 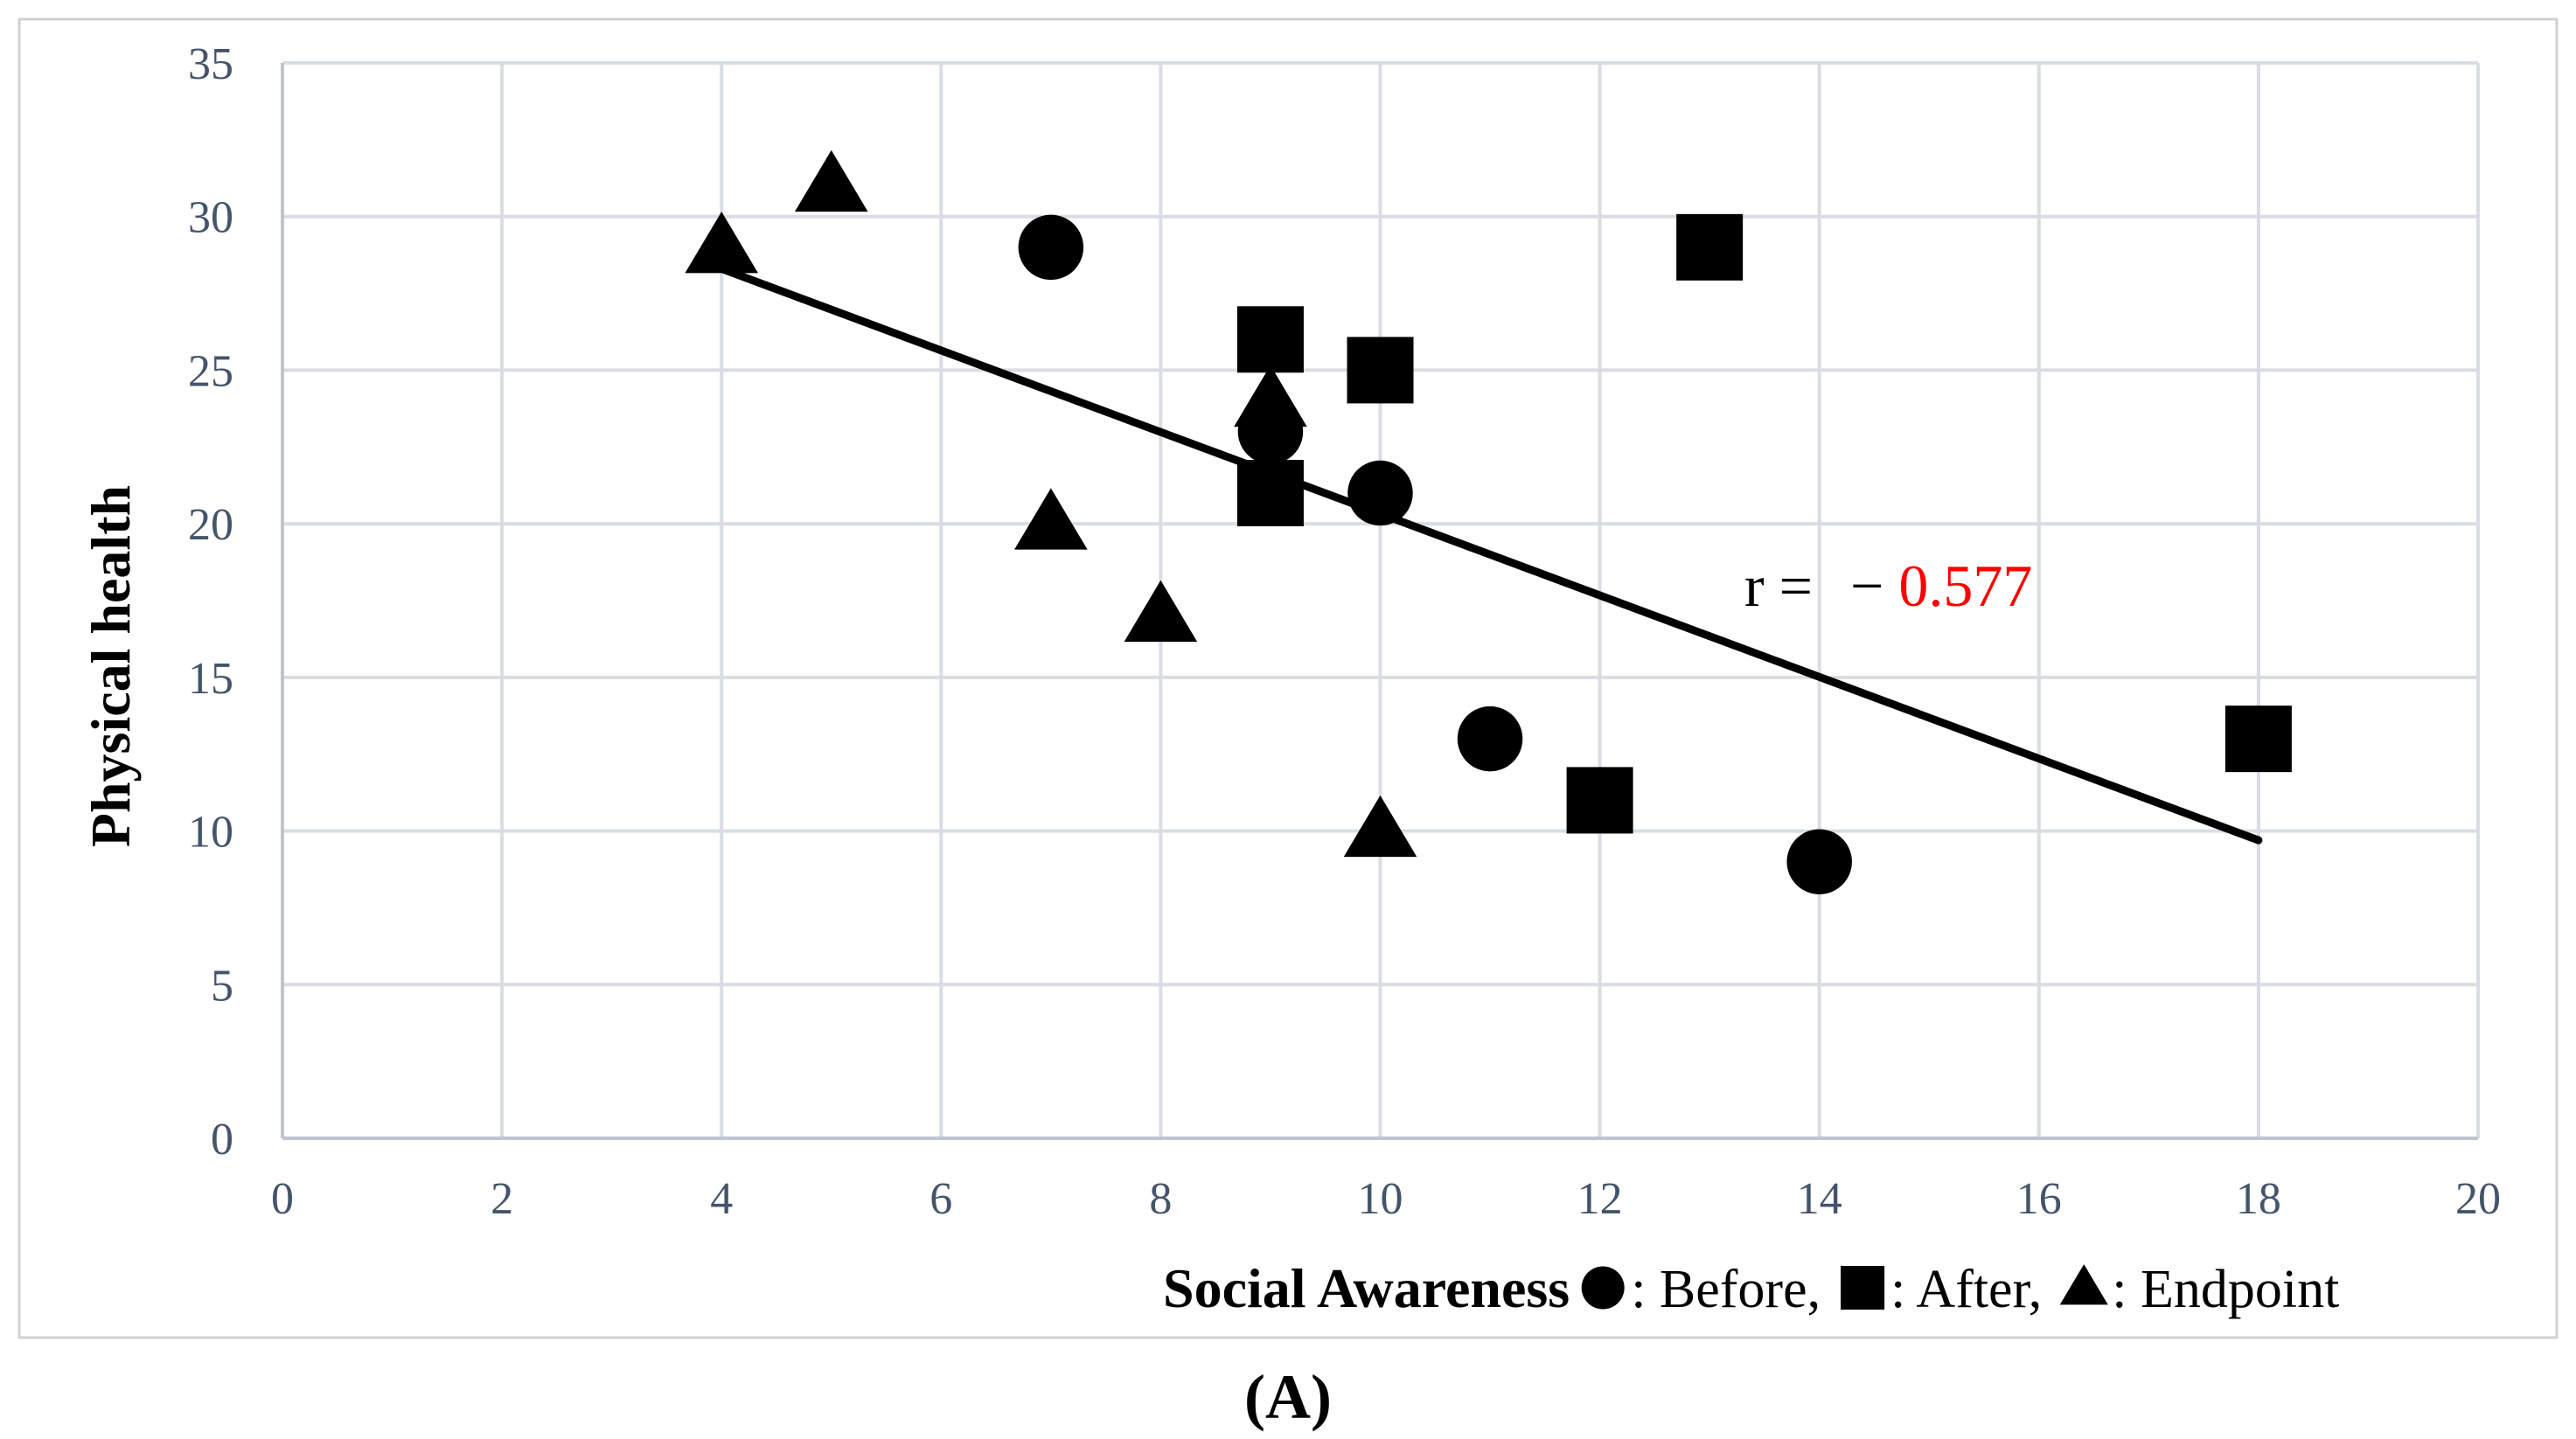 What do you see at coordinates (210, 525) in the screenshot?
I see `y-tick-label: 20` at bounding box center [210, 525].